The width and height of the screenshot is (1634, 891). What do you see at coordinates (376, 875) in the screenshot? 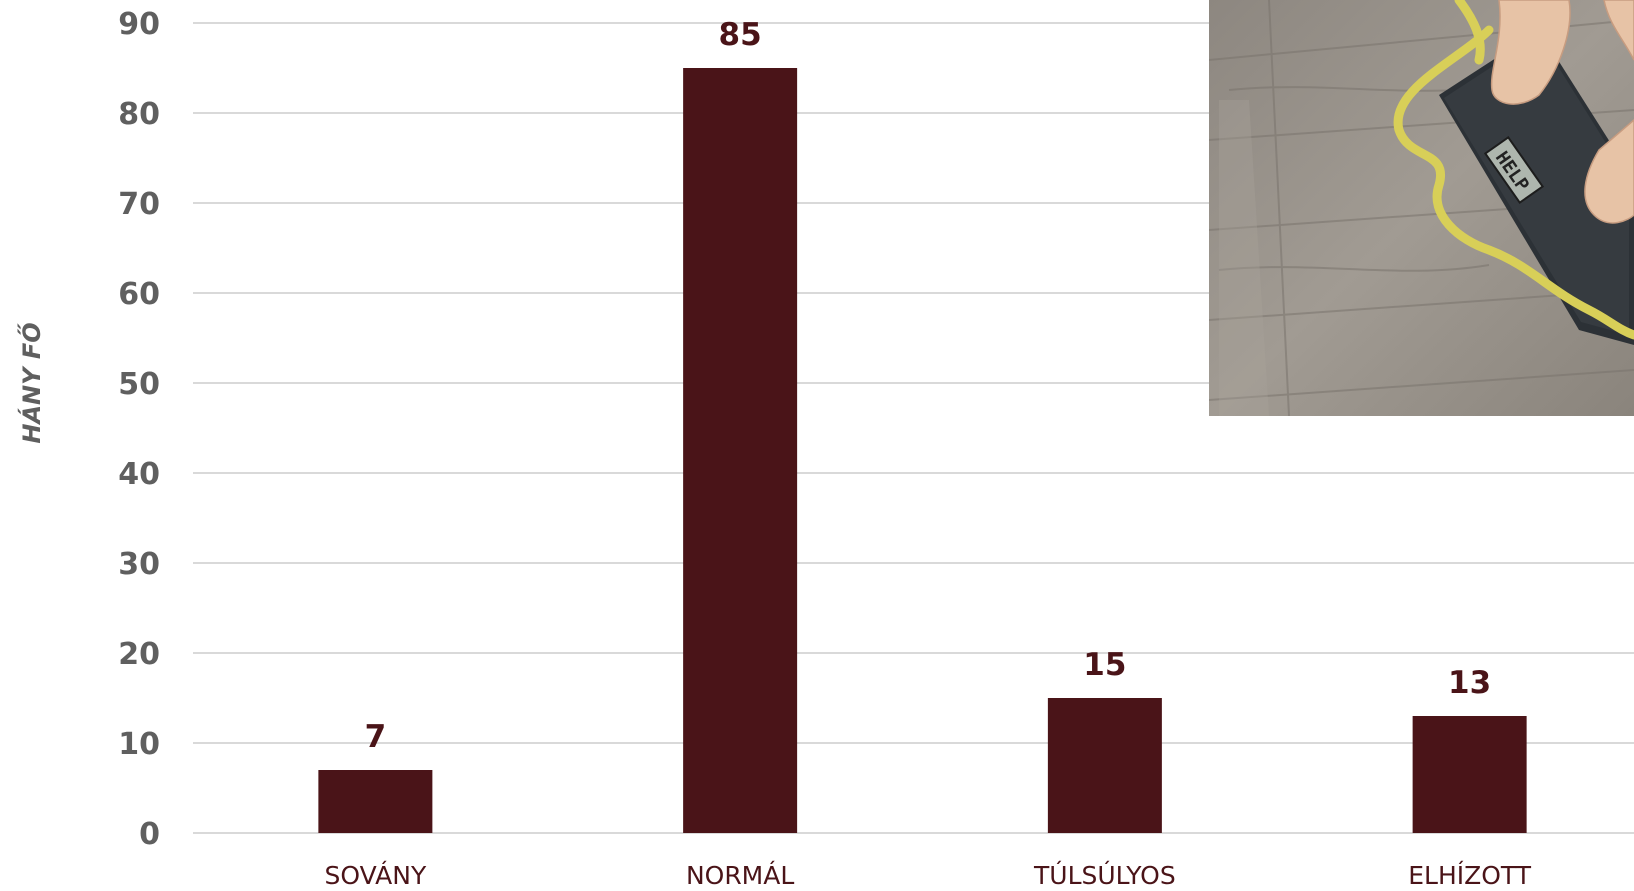
I see `x-category-label: SOVÁNY` at bounding box center [376, 875].